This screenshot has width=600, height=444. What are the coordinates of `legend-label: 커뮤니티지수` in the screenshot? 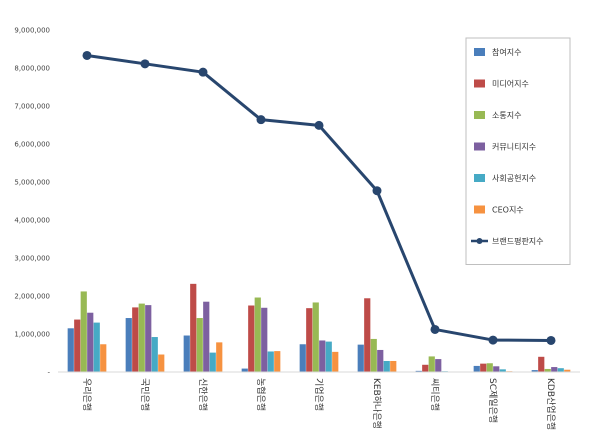 It's located at (514, 147).